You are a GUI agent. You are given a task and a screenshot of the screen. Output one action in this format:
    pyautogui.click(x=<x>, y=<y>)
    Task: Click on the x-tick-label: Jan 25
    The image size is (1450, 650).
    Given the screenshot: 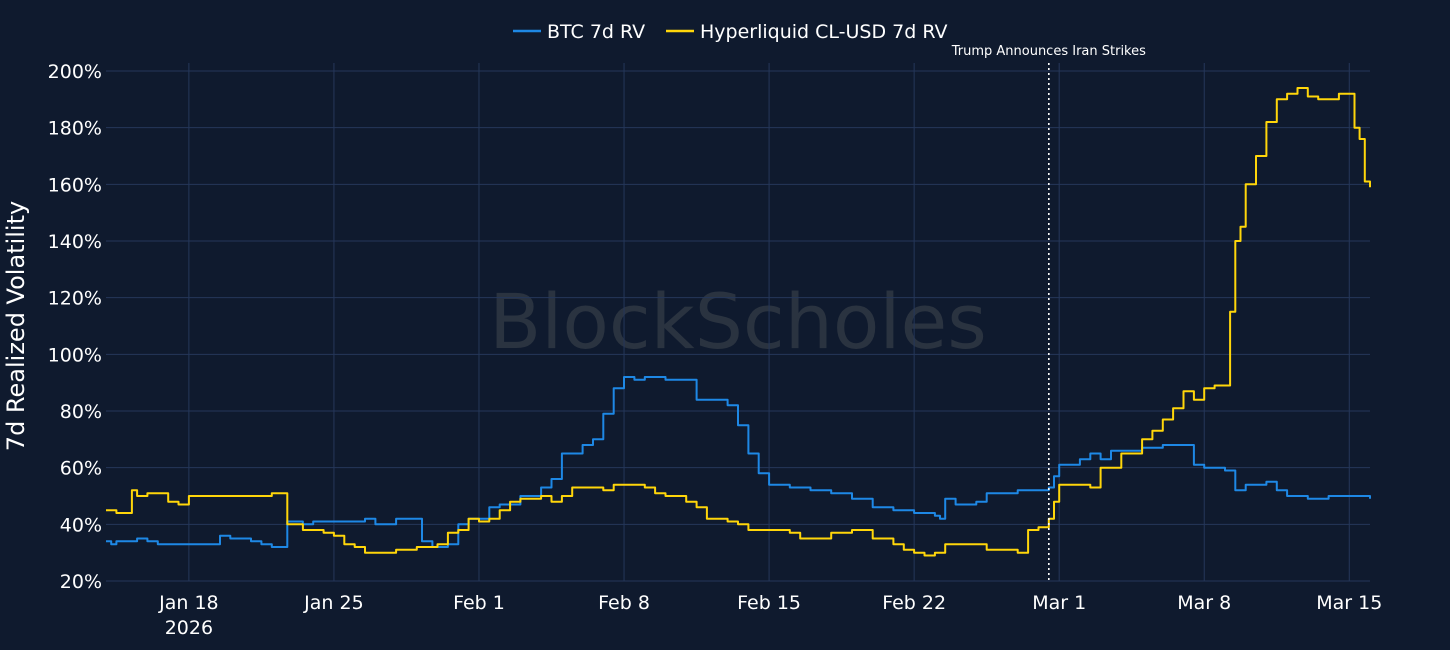 What is the action you would take?
    pyautogui.click(x=333, y=603)
    